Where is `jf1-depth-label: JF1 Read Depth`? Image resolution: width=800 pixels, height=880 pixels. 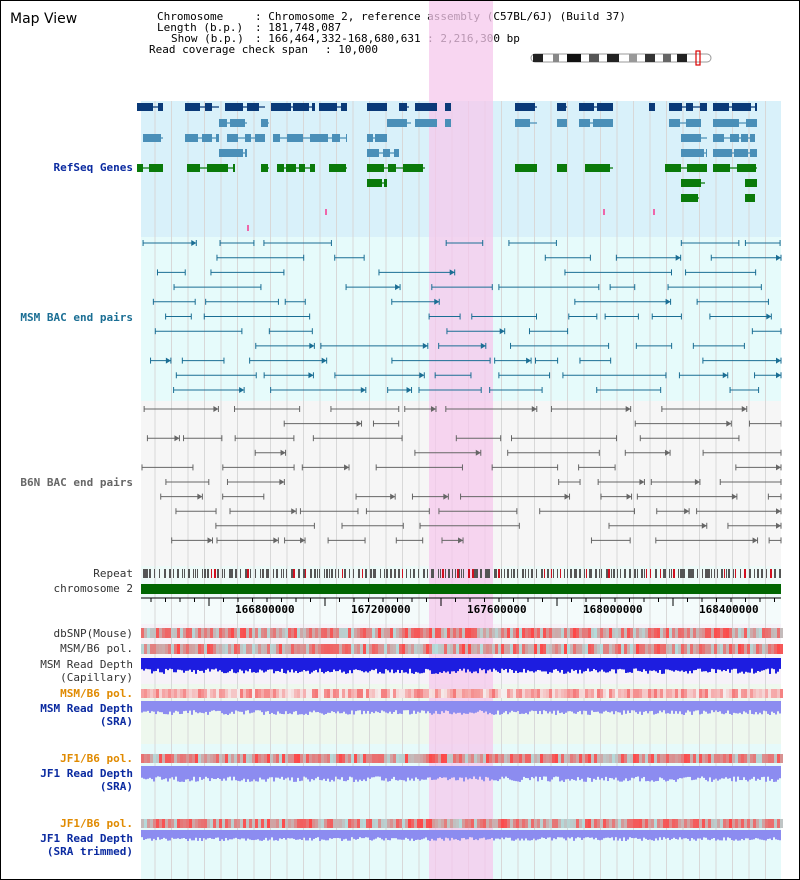 jf1-depth-label: JF1 Read Depth is located at coordinates (86, 773).